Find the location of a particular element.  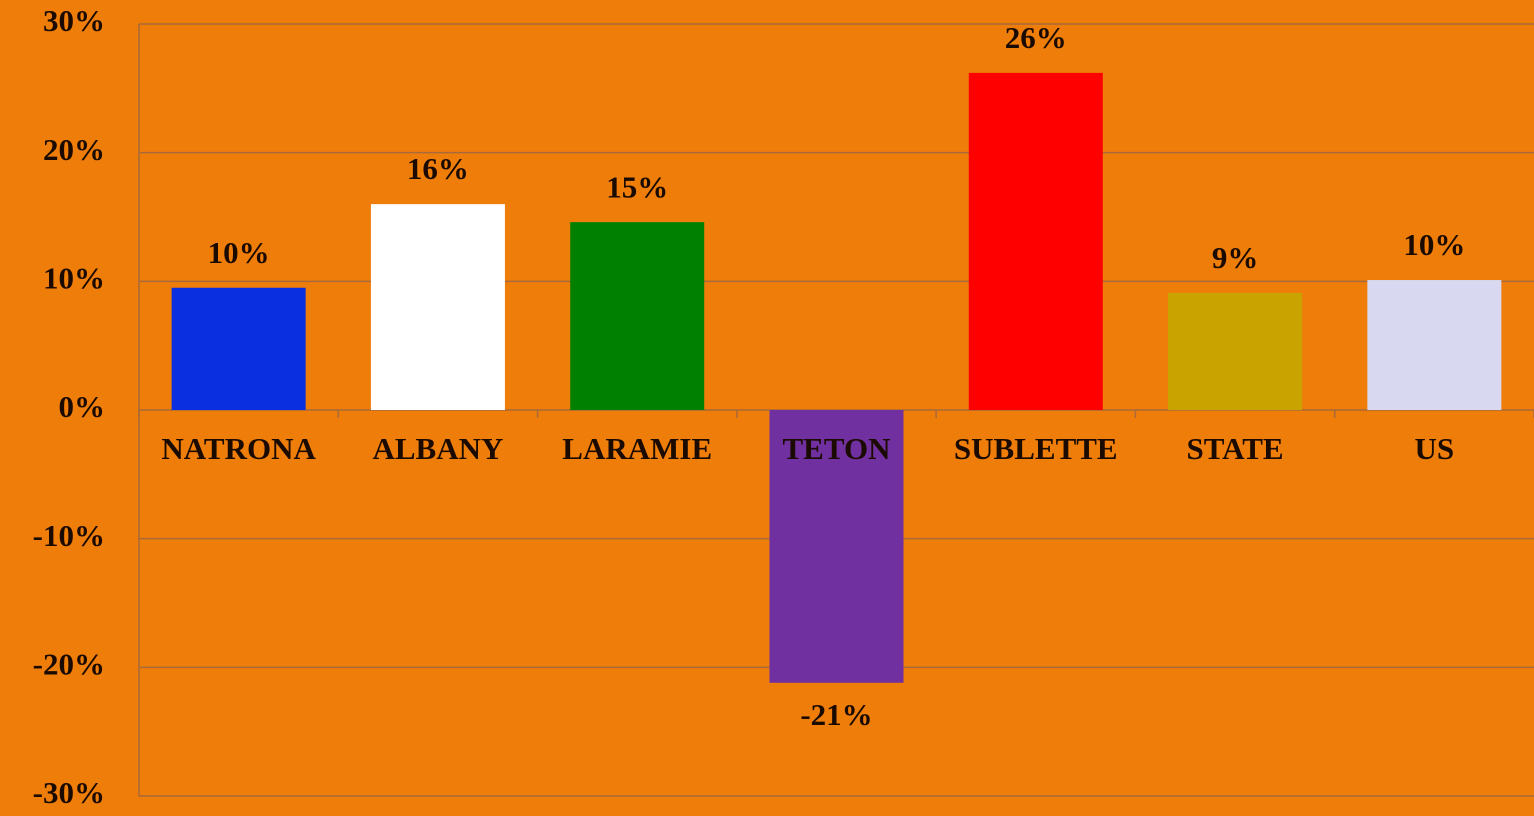

data-label: 9% is located at coordinates (1235, 257).